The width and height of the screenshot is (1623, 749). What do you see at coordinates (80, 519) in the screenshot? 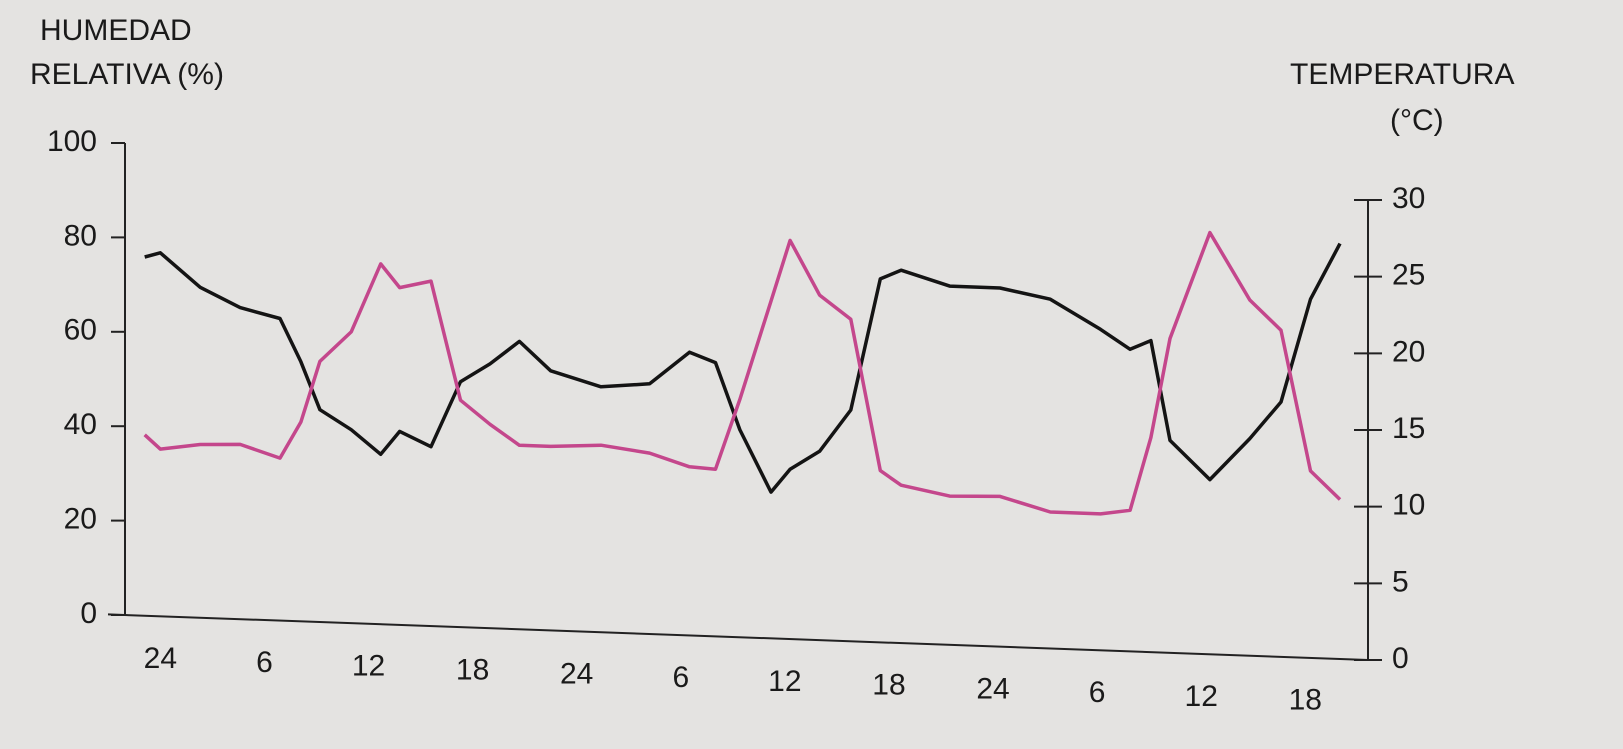
I see `y-tick-label: 20` at bounding box center [80, 519].